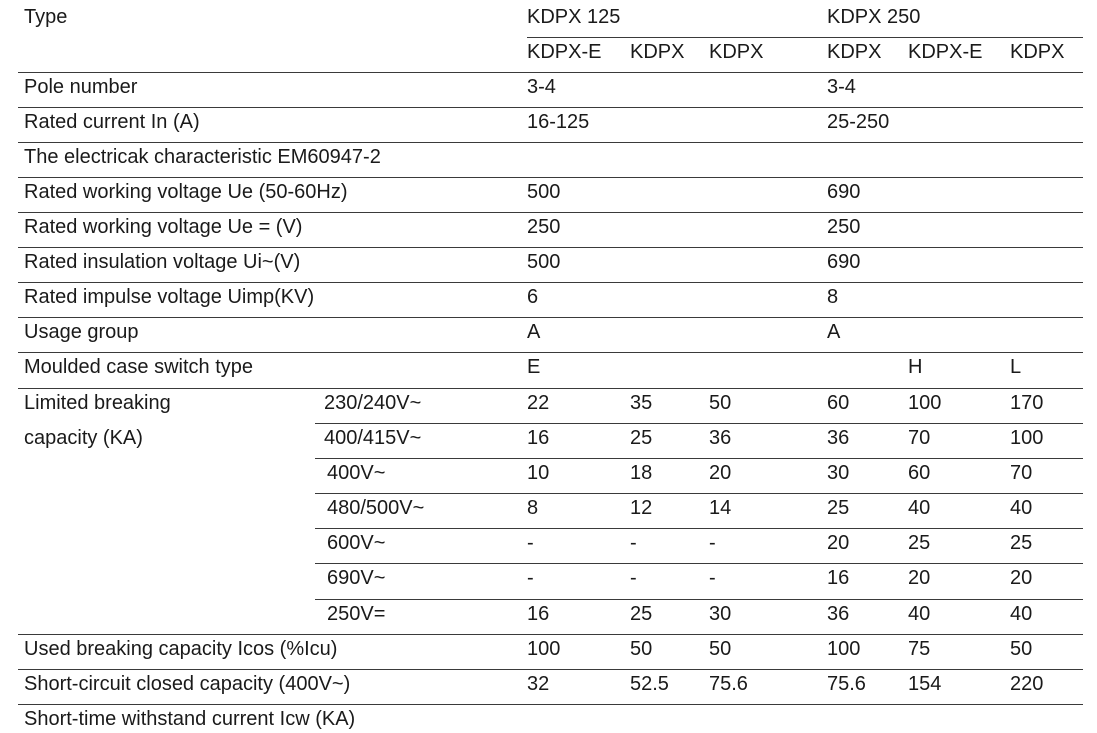 The image size is (1097, 733). What do you see at coordinates (376, 508) in the screenshot?
I see `breaking-voltage: 480/500V~` at bounding box center [376, 508].